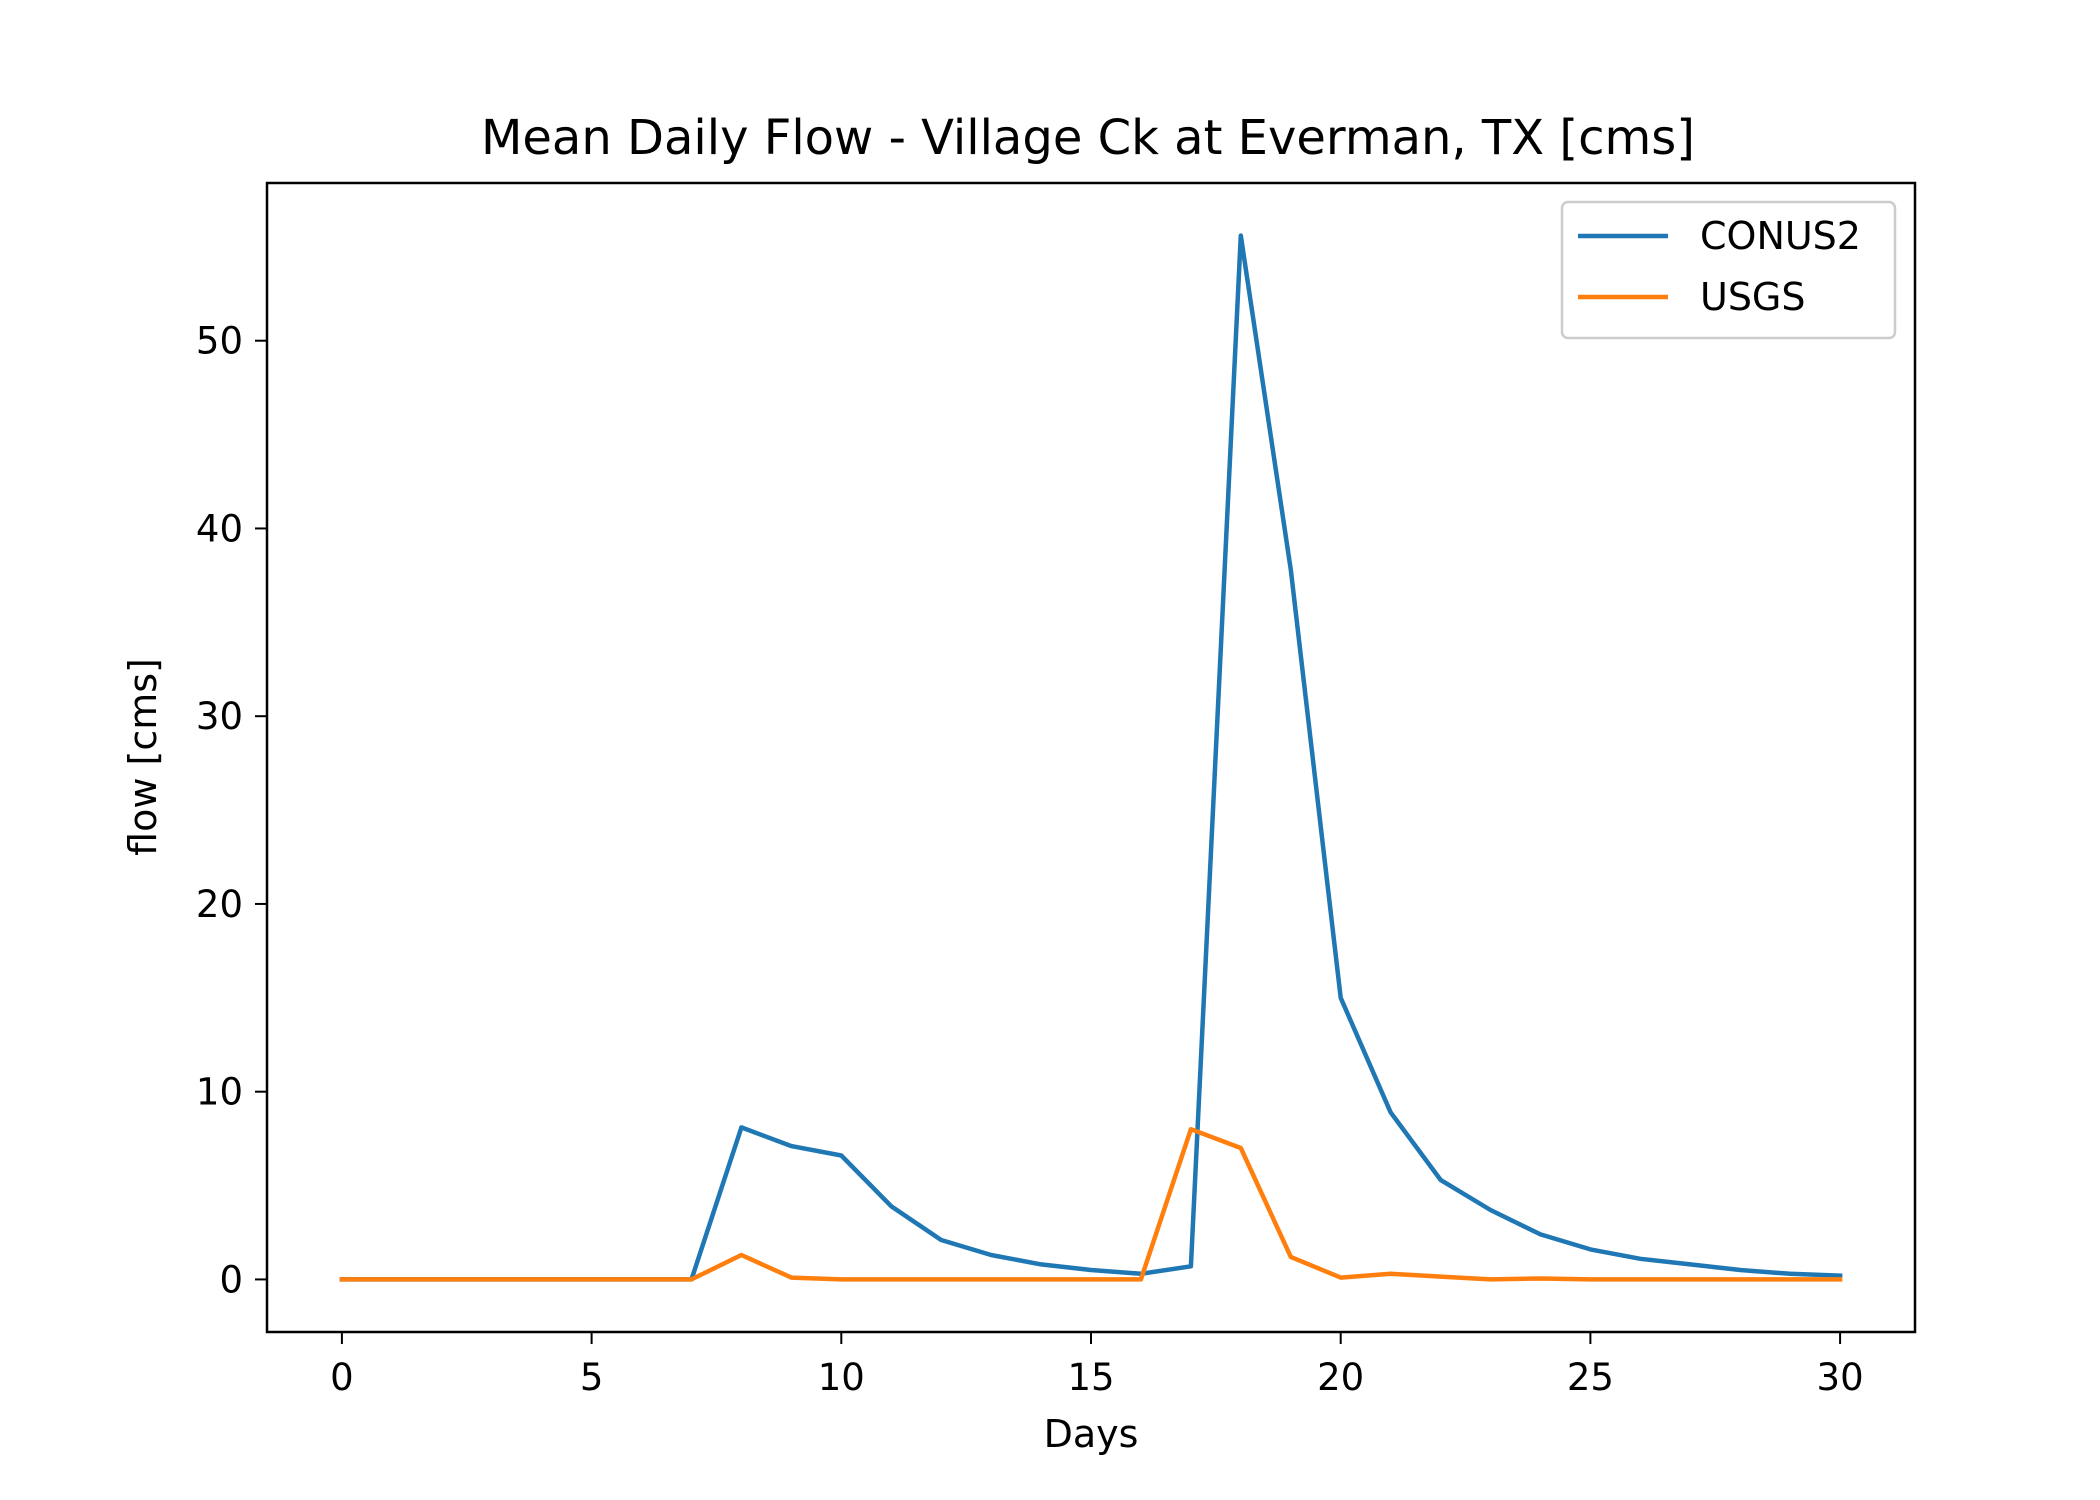  I want to click on y-tick-label: 20, so click(219, 904).